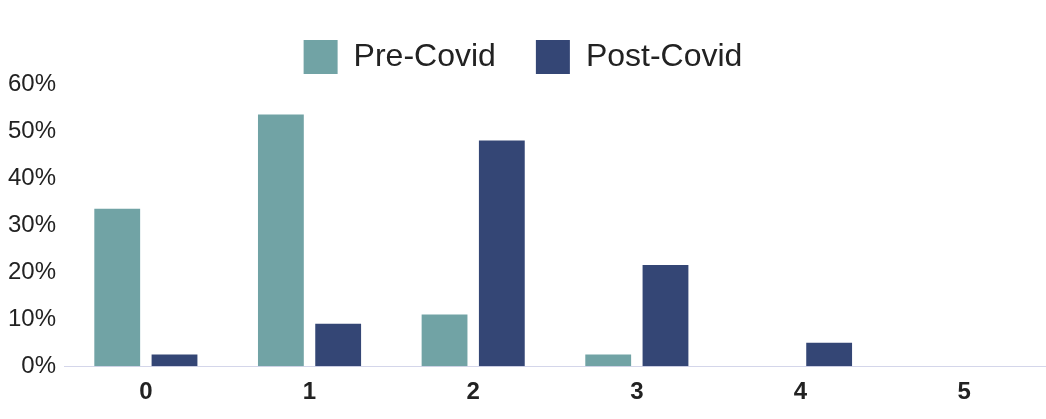  Describe the element at coordinates (309, 391) in the screenshot. I see `x-tick-label: 1` at that location.